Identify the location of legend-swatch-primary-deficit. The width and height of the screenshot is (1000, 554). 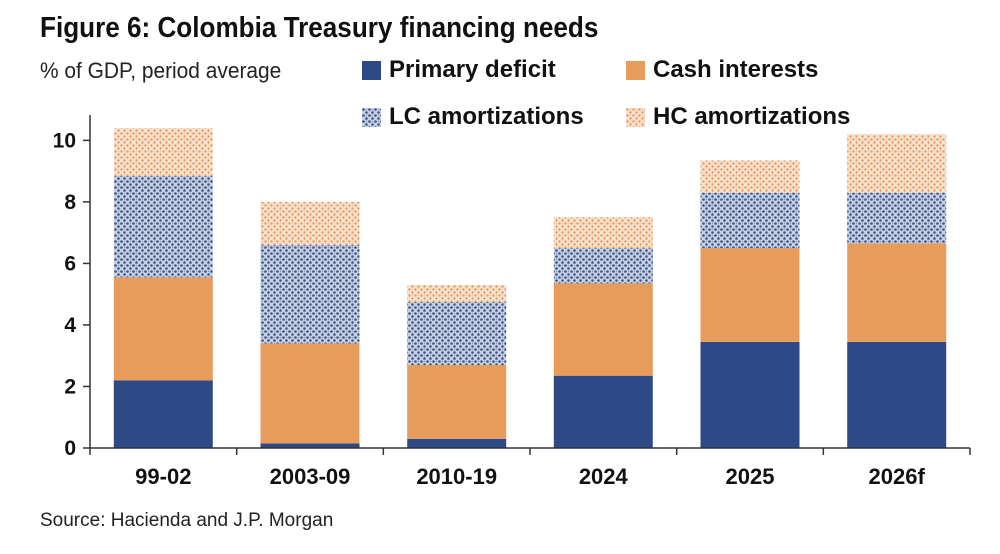
(371, 70).